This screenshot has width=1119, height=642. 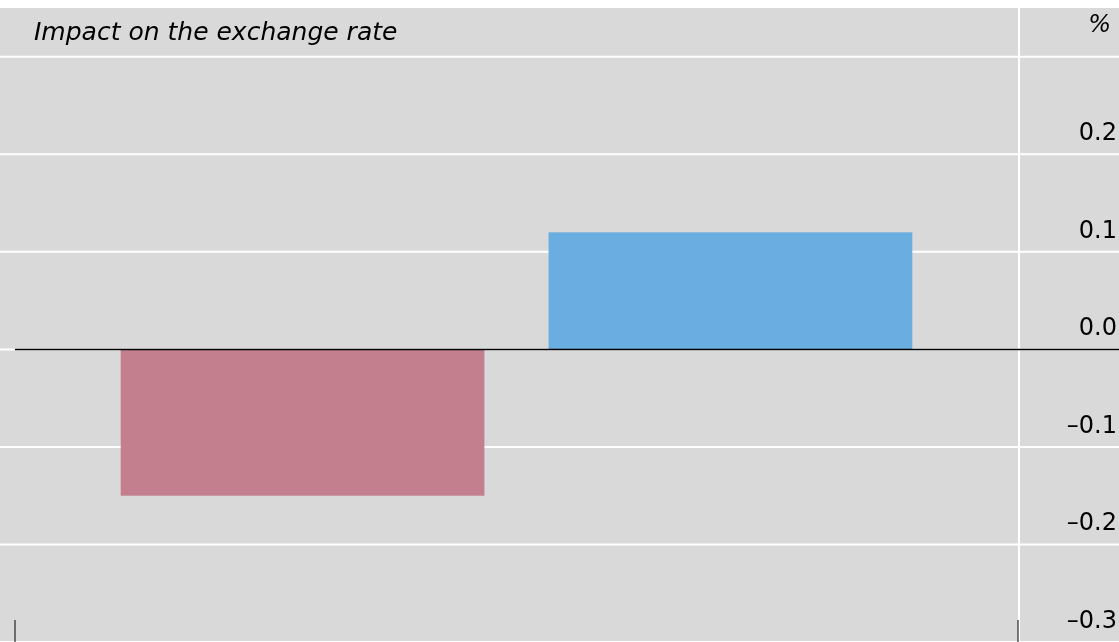 What do you see at coordinates (1091, 620) in the screenshot?
I see `y-tick-label: –0.3` at bounding box center [1091, 620].